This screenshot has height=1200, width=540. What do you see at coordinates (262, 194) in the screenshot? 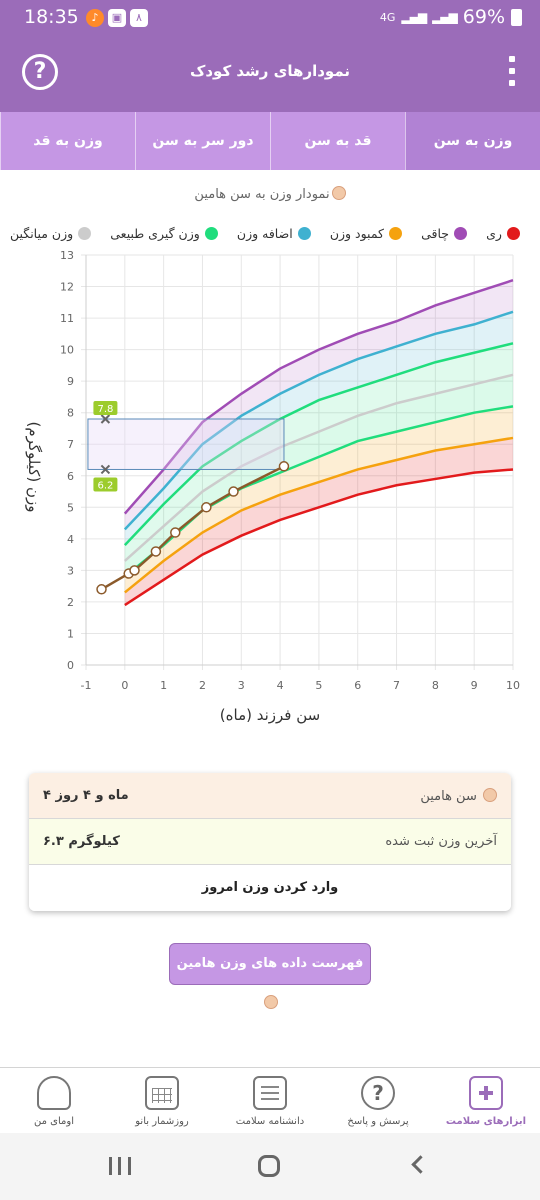
I see `chart-title: نمودار وزن به سن هامین` at bounding box center [262, 194].